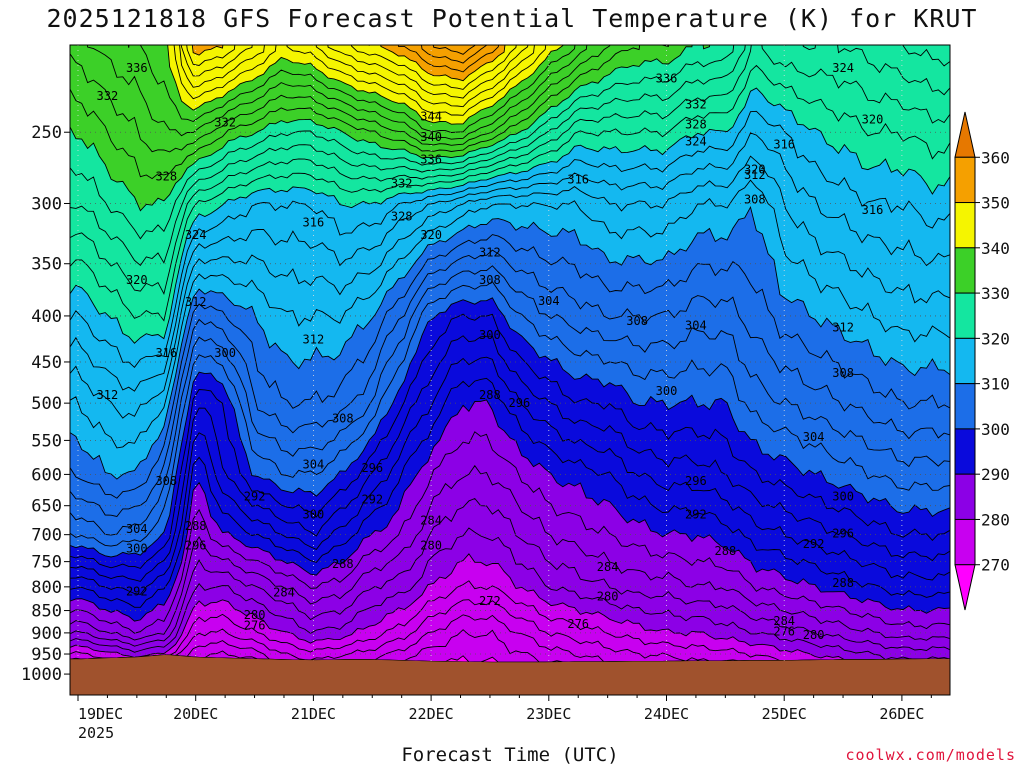 The image size is (1024, 768). I want to click on x-tick-label: 26DEC, so click(901, 714).